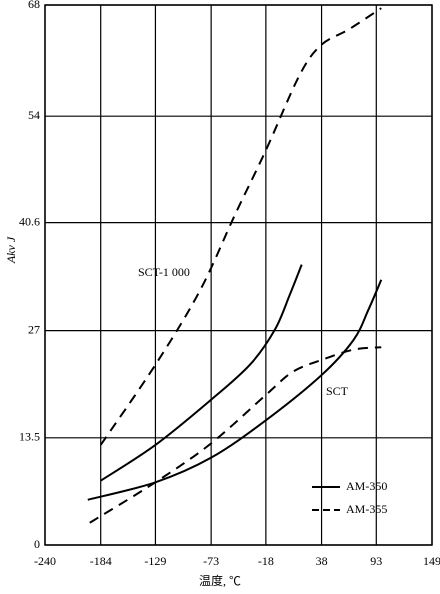 This screenshot has height=594, width=440. What do you see at coordinates (34, 329) in the screenshot?
I see `y-tick-label: 27` at bounding box center [34, 329].